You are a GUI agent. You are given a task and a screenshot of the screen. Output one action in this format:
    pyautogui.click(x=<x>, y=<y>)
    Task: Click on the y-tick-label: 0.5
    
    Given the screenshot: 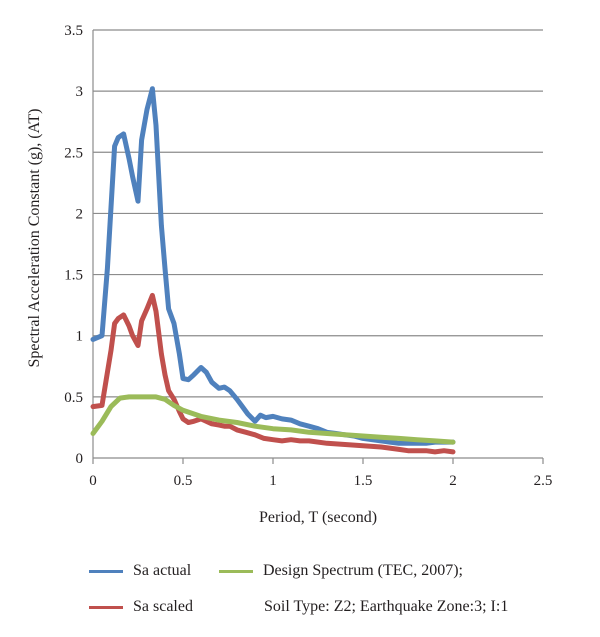 What is the action you would take?
    pyautogui.click(x=73, y=398)
    